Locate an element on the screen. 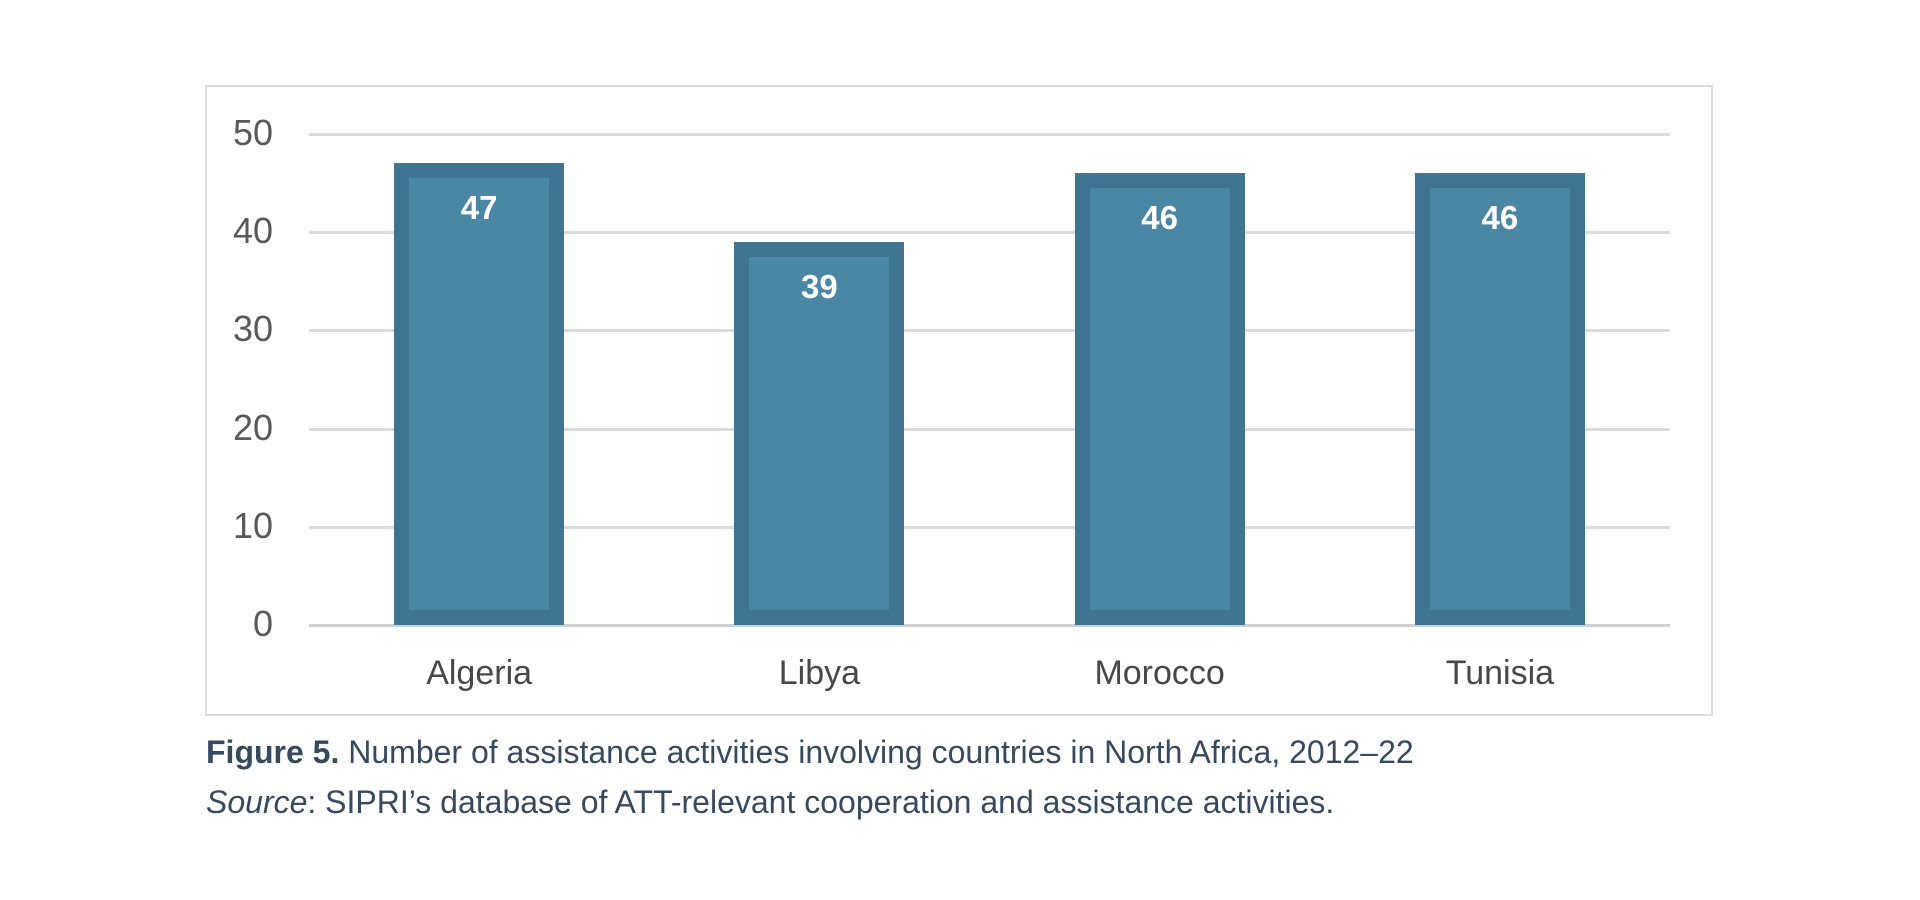 This screenshot has width=1920, height=900. x-axis-category-label: Tunisia is located at coordinates (1500, 673).